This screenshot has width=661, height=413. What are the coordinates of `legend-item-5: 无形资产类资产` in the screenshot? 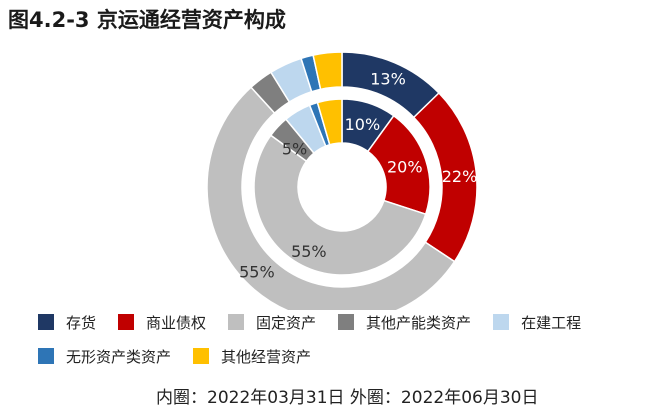 It's located at (104, 356).